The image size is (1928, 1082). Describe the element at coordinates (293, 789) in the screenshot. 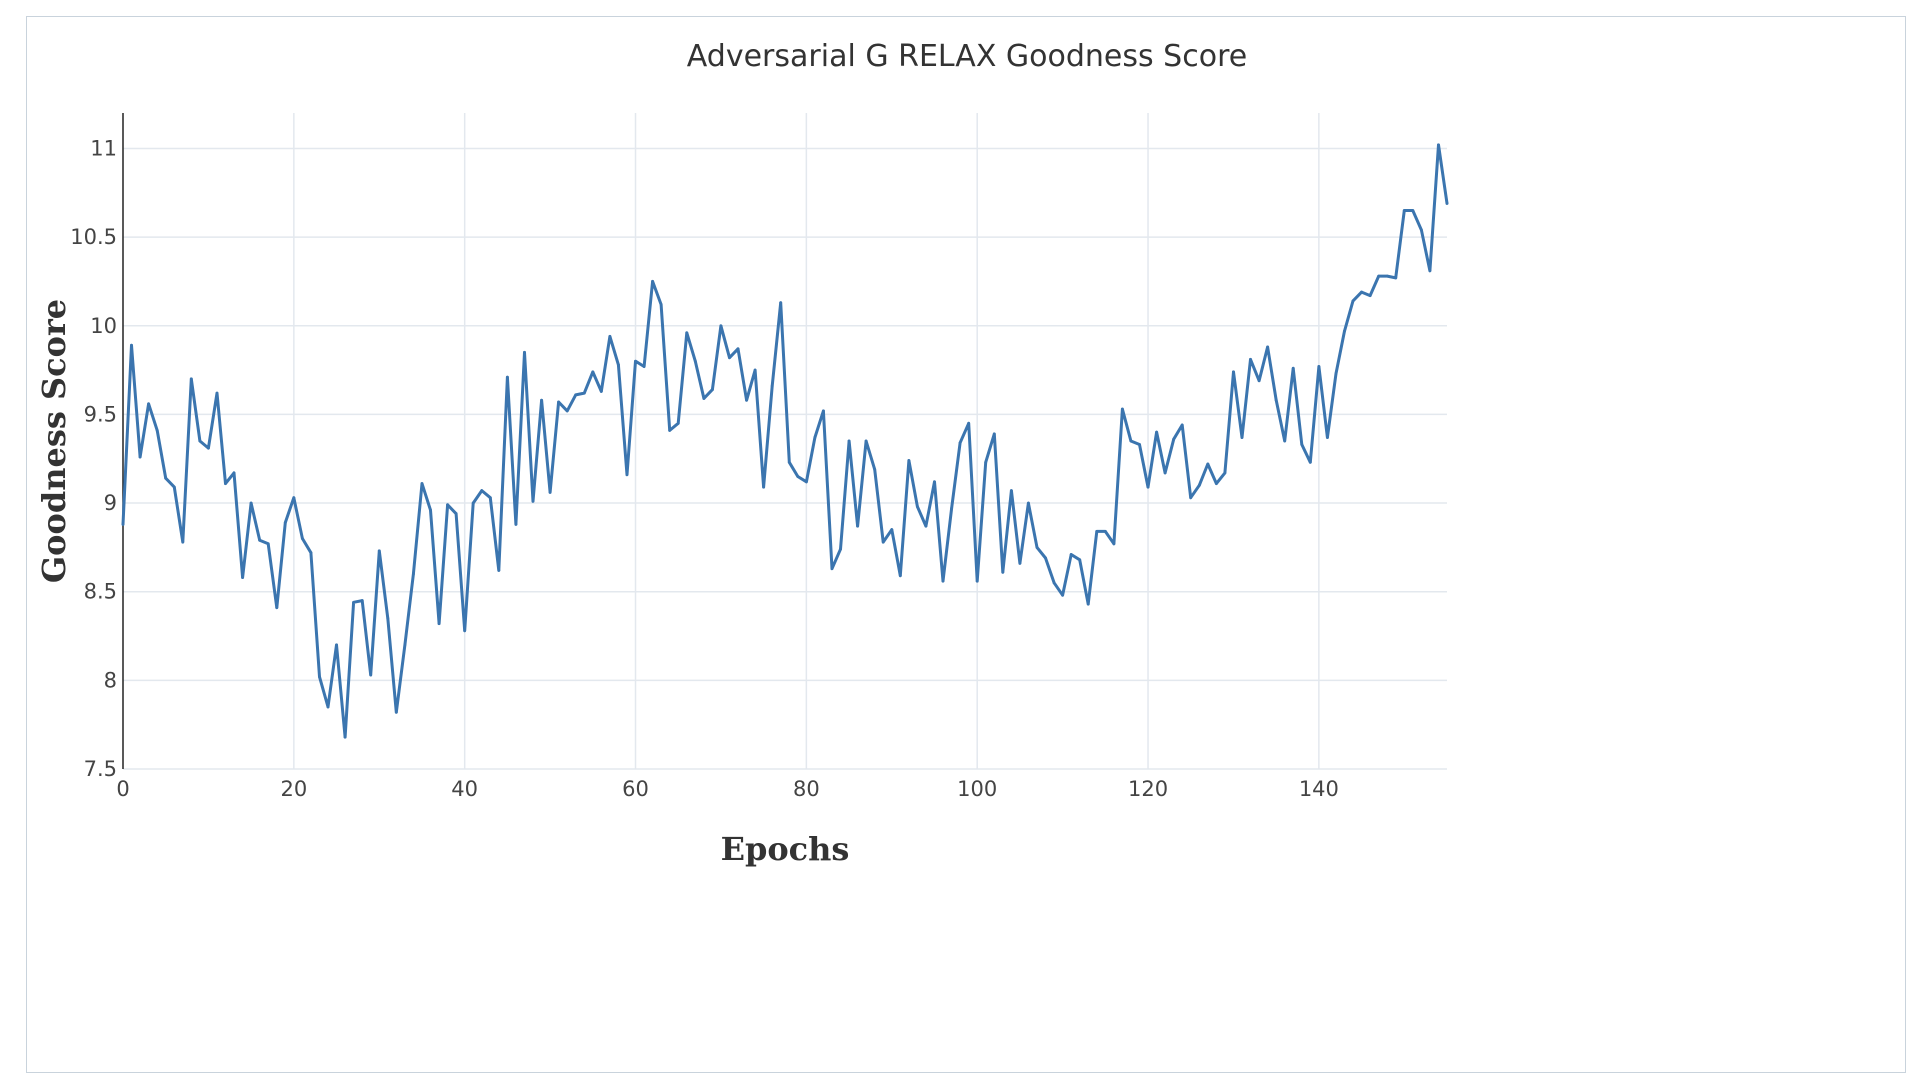

I see `x-tick-label: 20` at that location.